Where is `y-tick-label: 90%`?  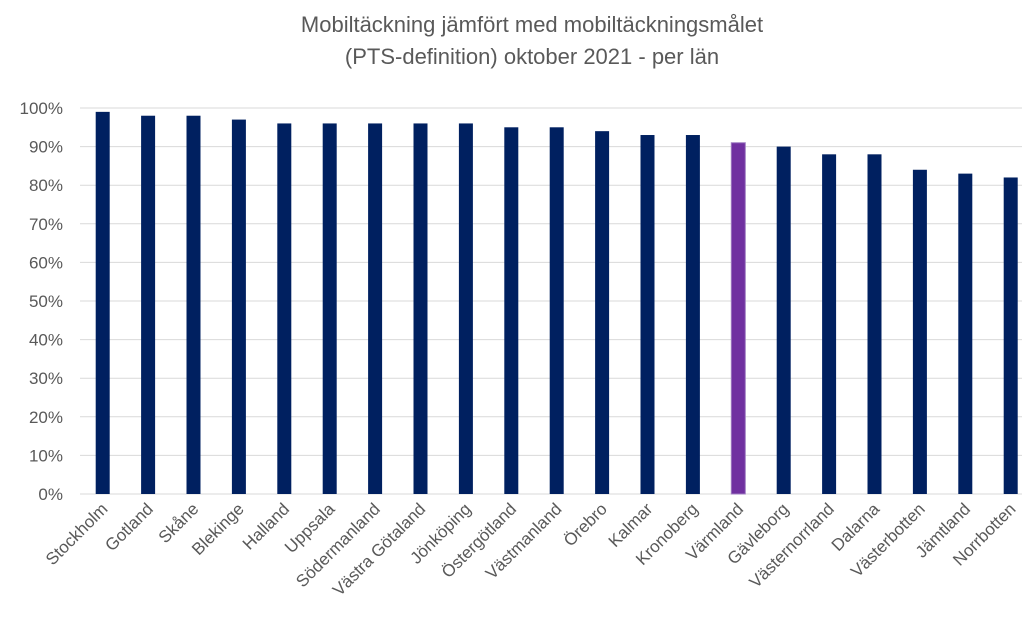 y-tick-label: 90% is located at coordinates (46, 147).